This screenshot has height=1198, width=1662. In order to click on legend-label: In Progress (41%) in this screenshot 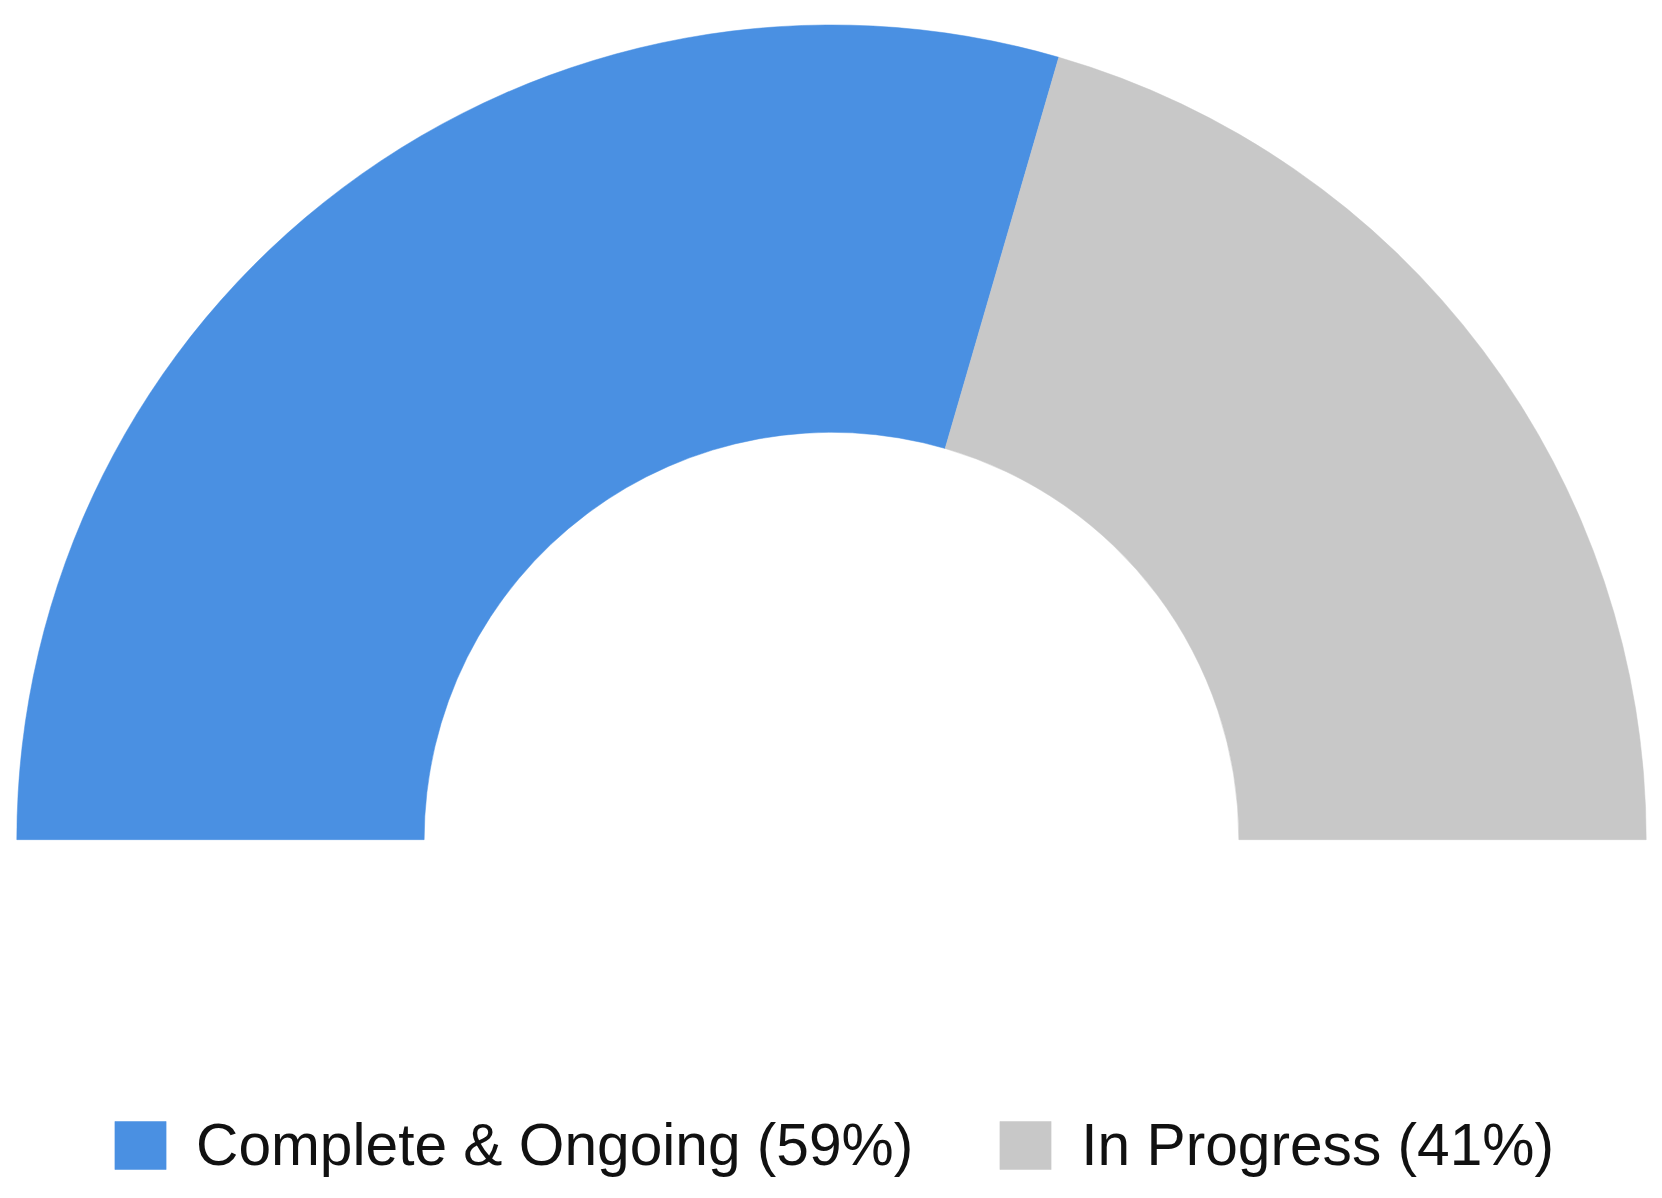, I will do `click(1317, 1144)`.